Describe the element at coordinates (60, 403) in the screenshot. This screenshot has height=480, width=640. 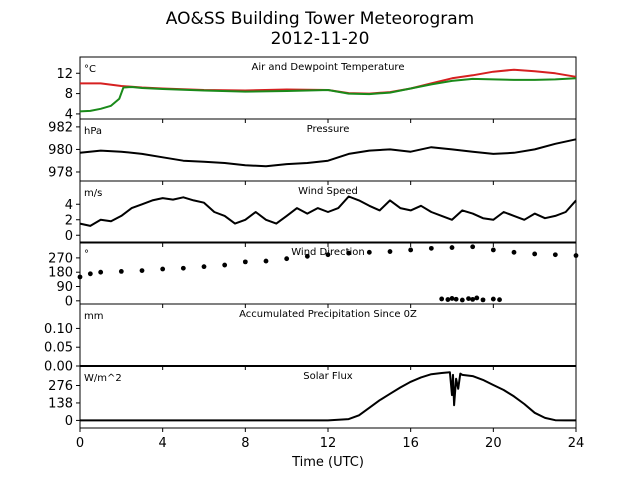
I see `y-tick-label: 138` at that location.